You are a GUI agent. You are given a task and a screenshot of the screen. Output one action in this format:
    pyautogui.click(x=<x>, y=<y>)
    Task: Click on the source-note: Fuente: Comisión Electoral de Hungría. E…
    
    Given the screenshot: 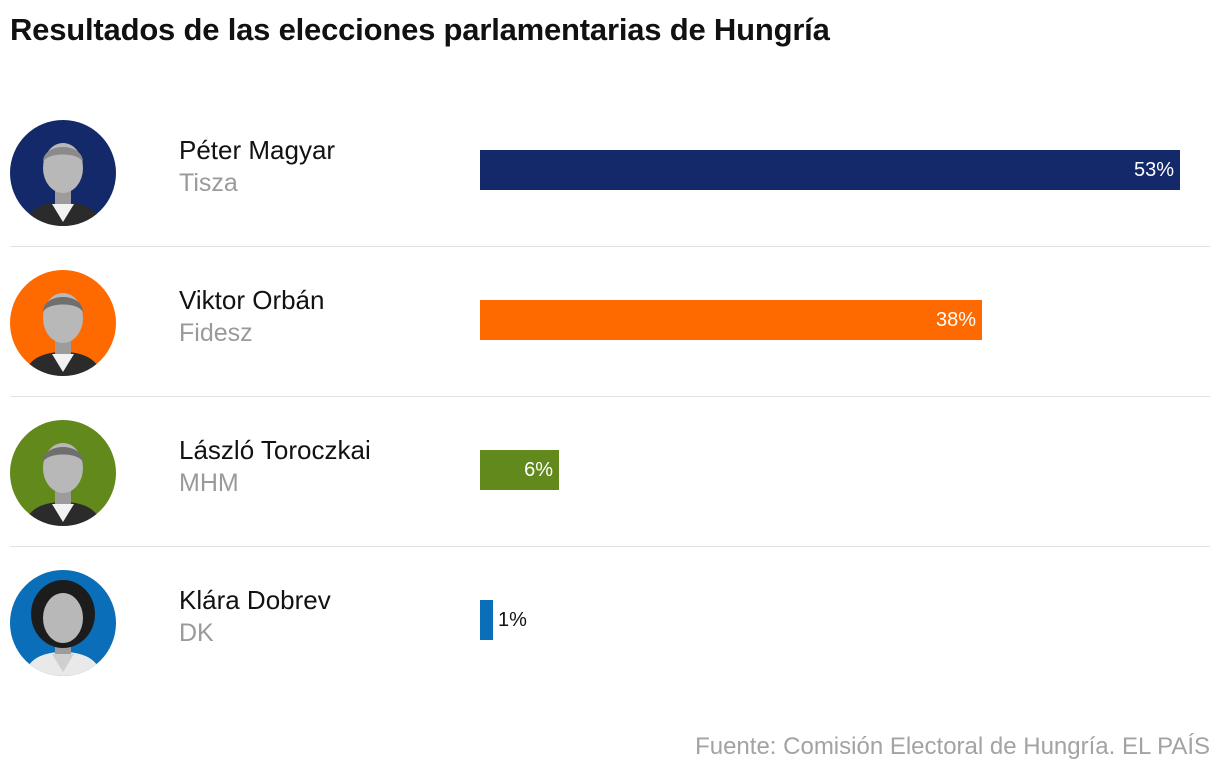 What is the action you would take?
    pyautogui.click(x=952, y=746)
    